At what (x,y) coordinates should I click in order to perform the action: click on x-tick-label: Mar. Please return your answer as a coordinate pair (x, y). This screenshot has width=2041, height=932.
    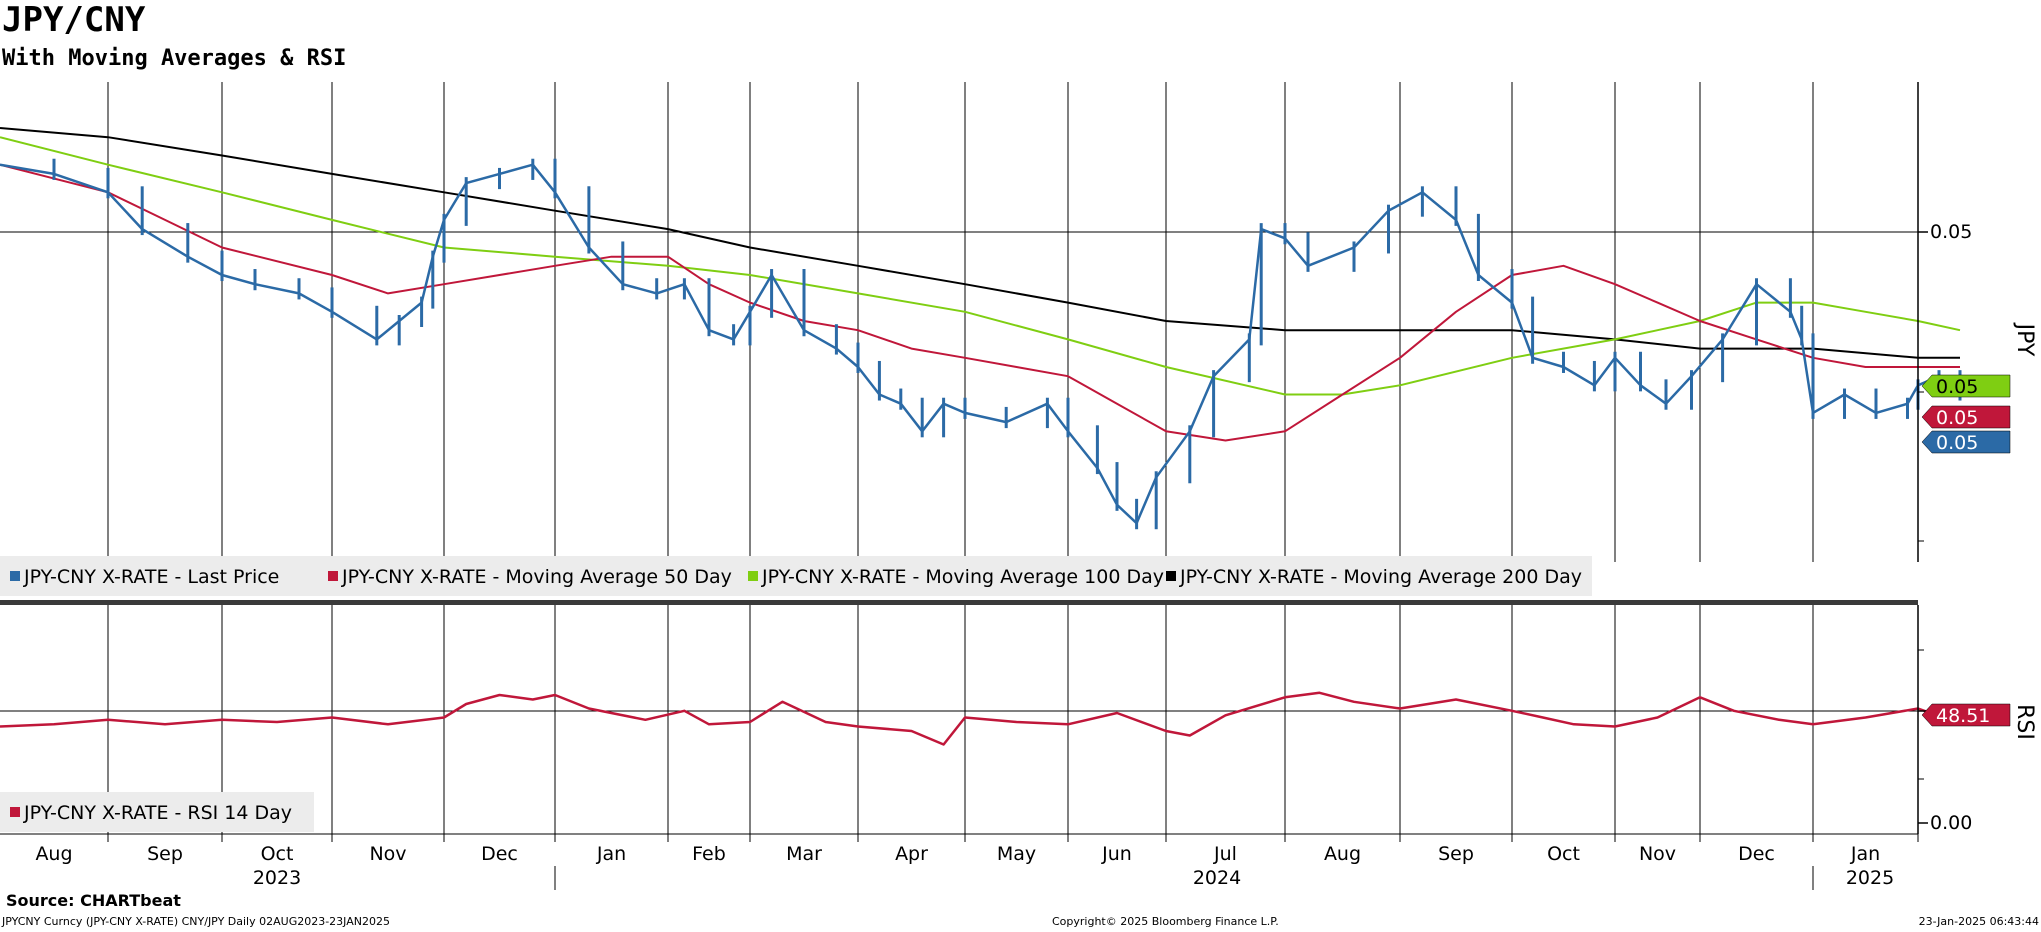
    Looking at the image, I should click on (804, 854).